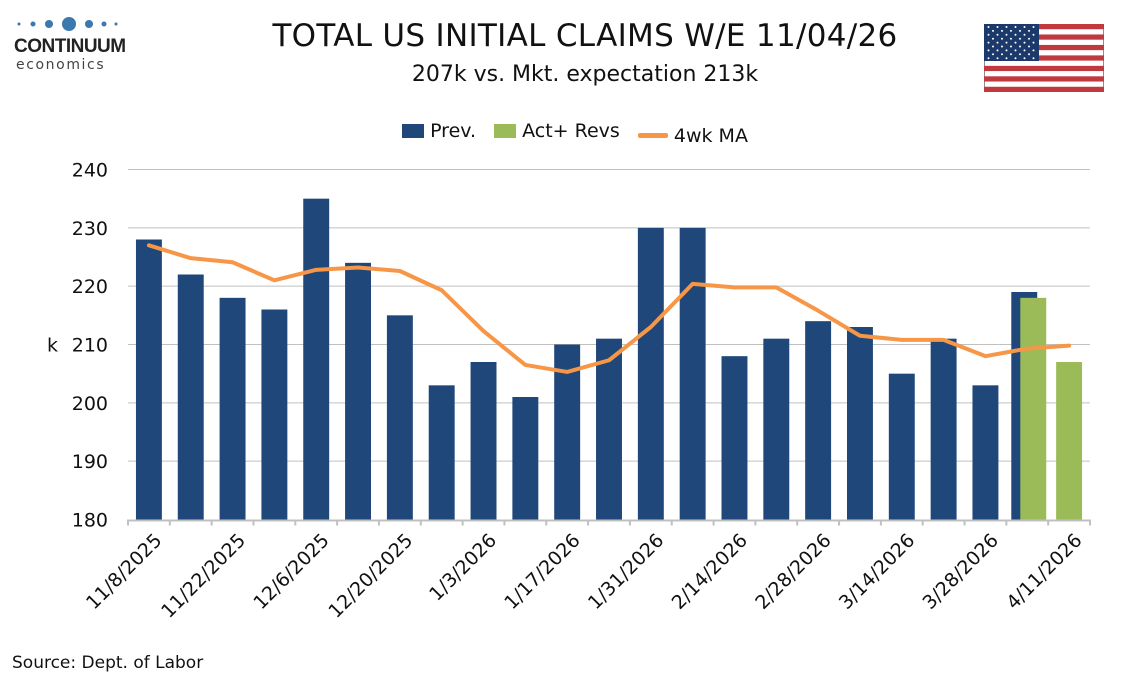  Describe the element at coordinates (585, 36) in the screenshot. I see `chart-title: TOTAL US INITIAL CLAIMS W/E 11/04/26` at that location.